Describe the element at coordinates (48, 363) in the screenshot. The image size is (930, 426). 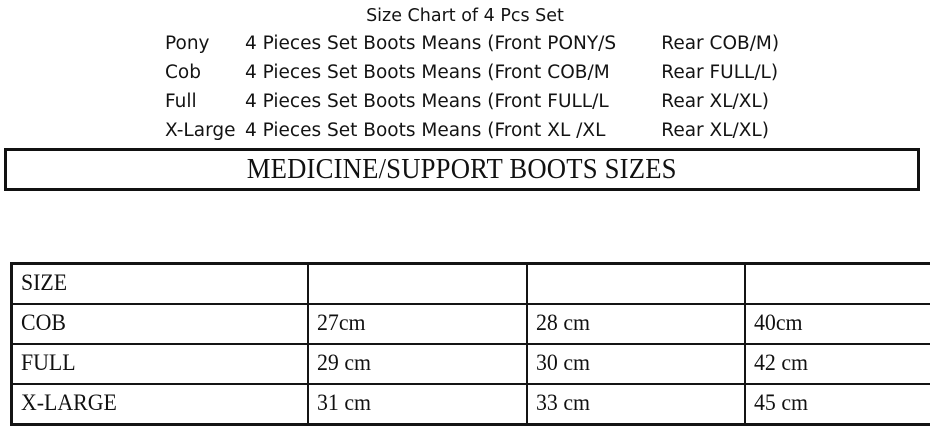
I see `table-cell-text: FULL` at that location.